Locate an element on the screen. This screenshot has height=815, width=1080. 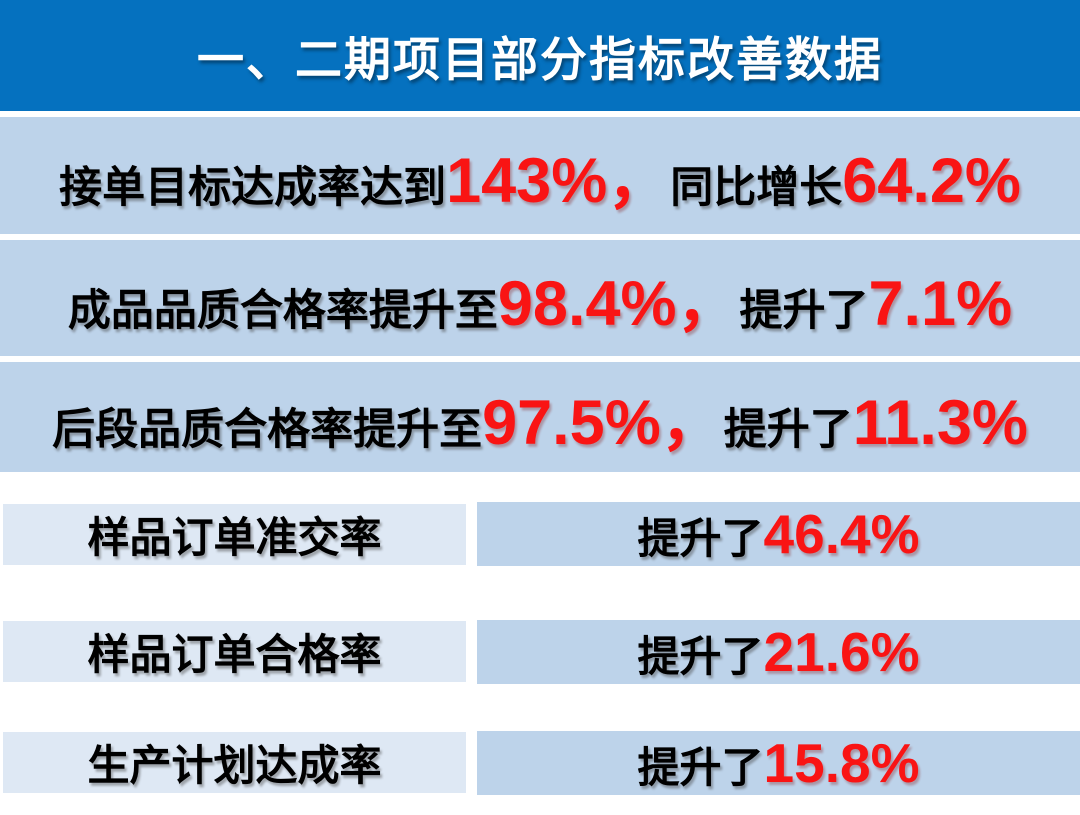
metric-label-cell: 样品订单准交率 is located at coordinates (234, 534).